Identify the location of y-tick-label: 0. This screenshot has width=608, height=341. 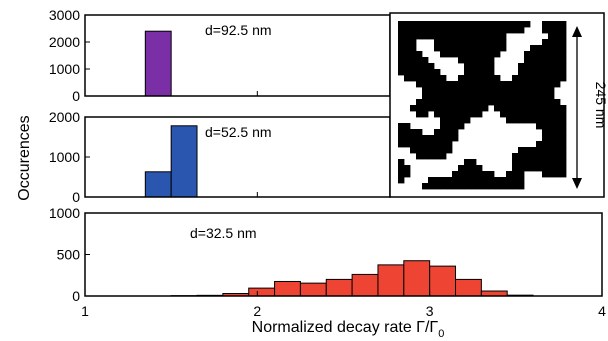
(76, 296).